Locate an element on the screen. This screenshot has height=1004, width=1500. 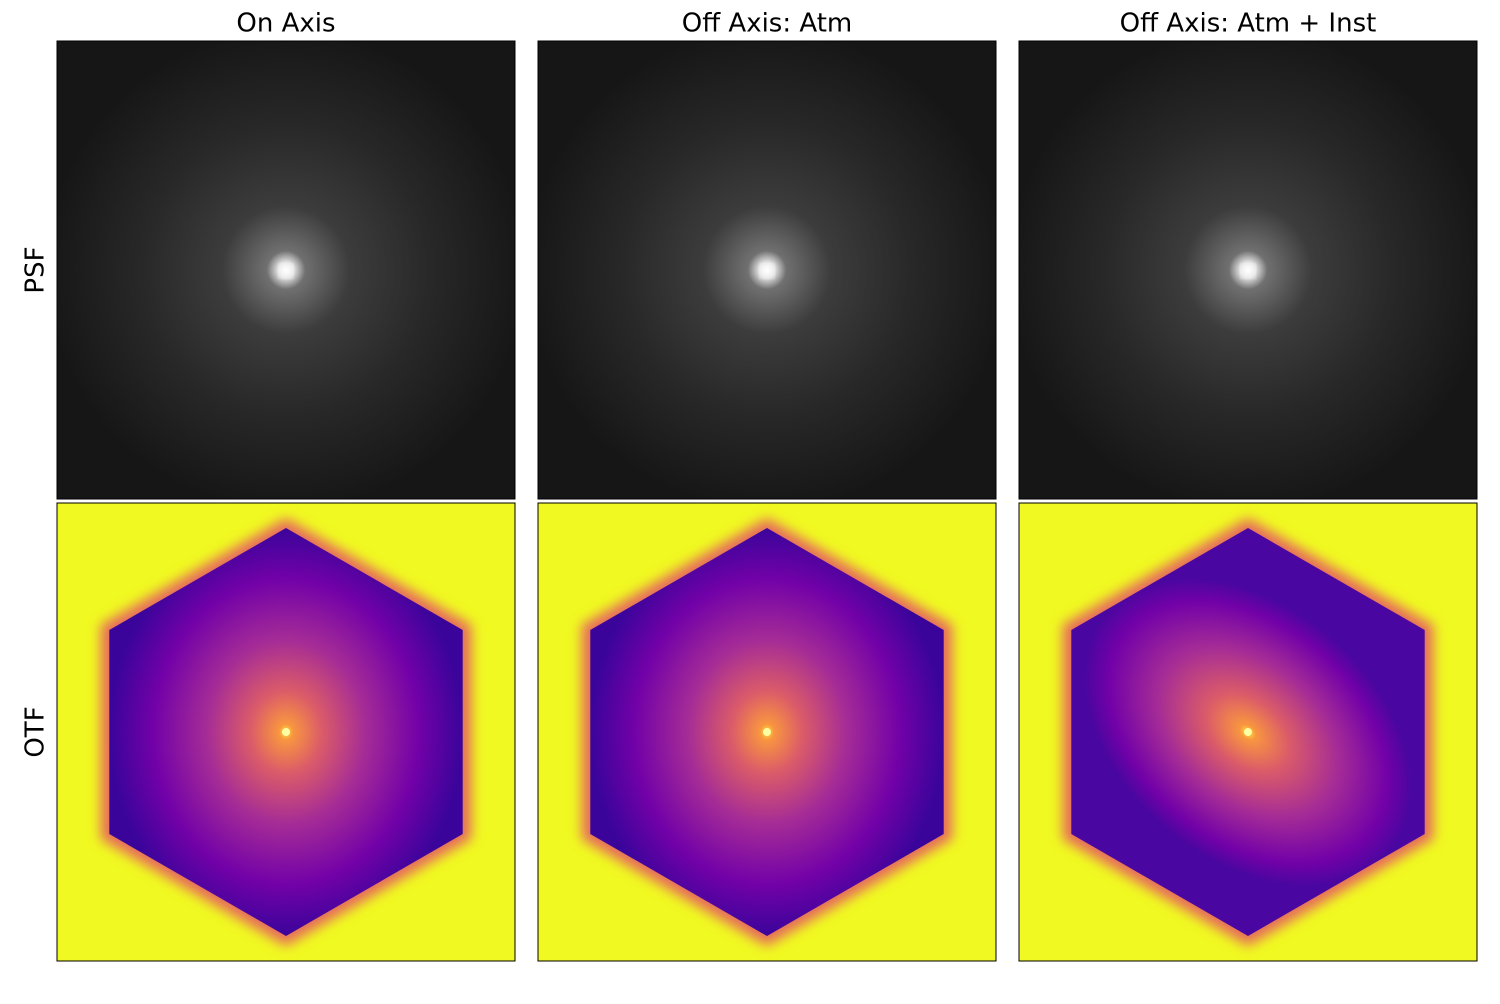
row-label: PSF is located at coordinates (36, 269).